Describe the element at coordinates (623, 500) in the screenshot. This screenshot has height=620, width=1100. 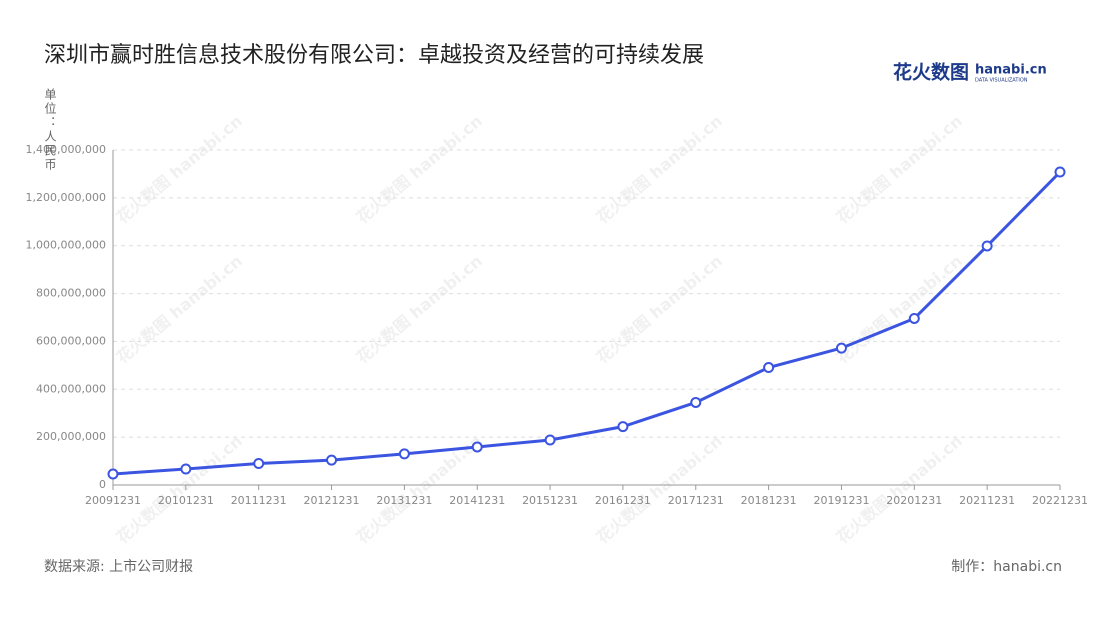
I see `x-tick-label: 20161231` at that location.